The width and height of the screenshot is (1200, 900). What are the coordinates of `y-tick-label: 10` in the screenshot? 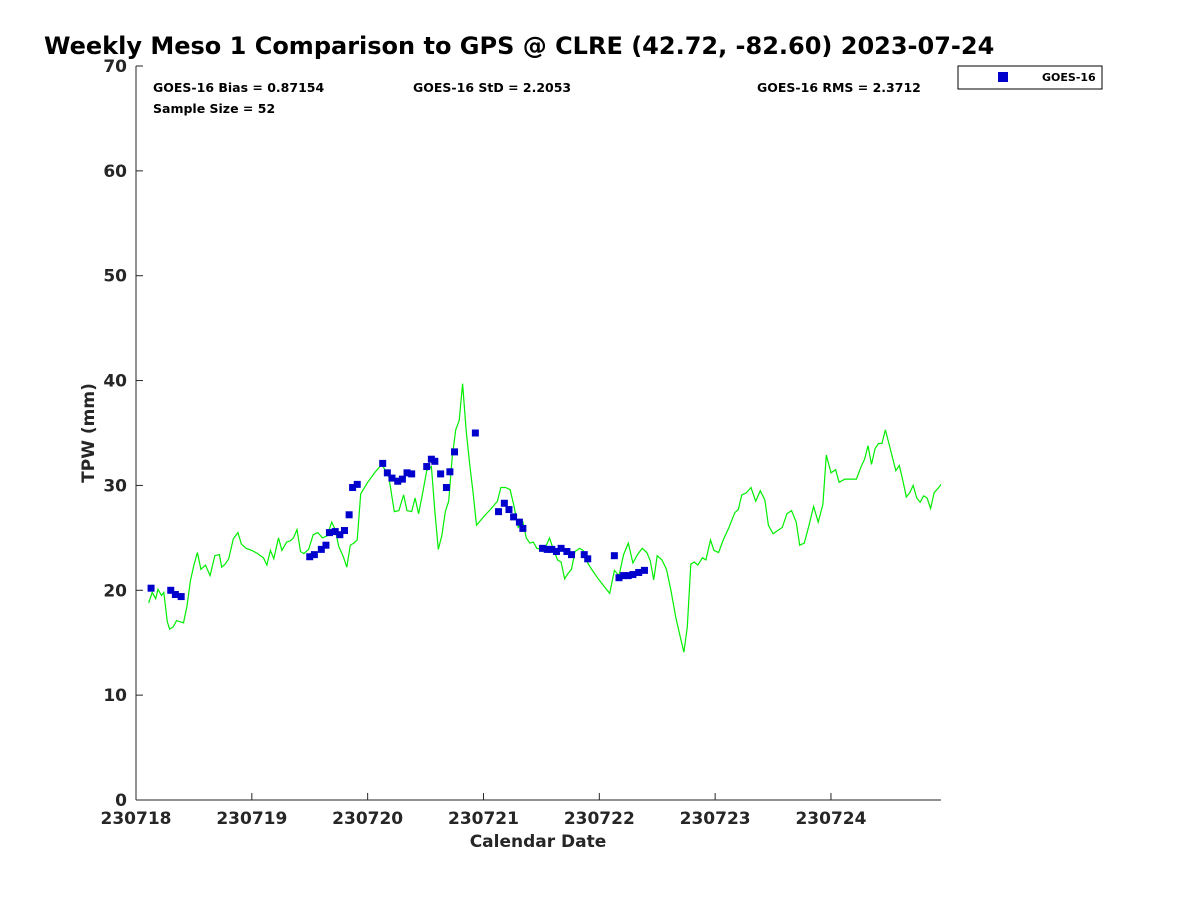 It's located at (115, 696).